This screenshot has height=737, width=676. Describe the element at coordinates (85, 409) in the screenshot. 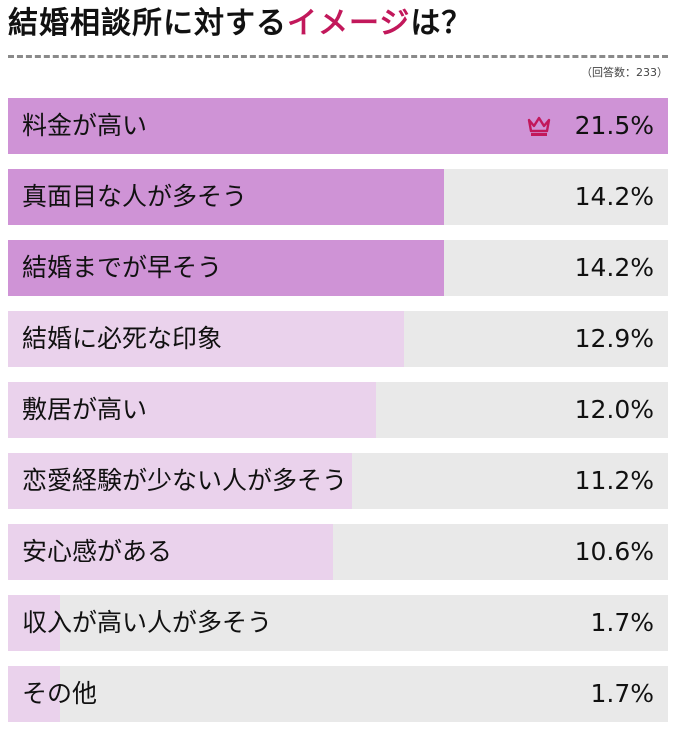

I see `category-label: 敷居が高い` at that location.